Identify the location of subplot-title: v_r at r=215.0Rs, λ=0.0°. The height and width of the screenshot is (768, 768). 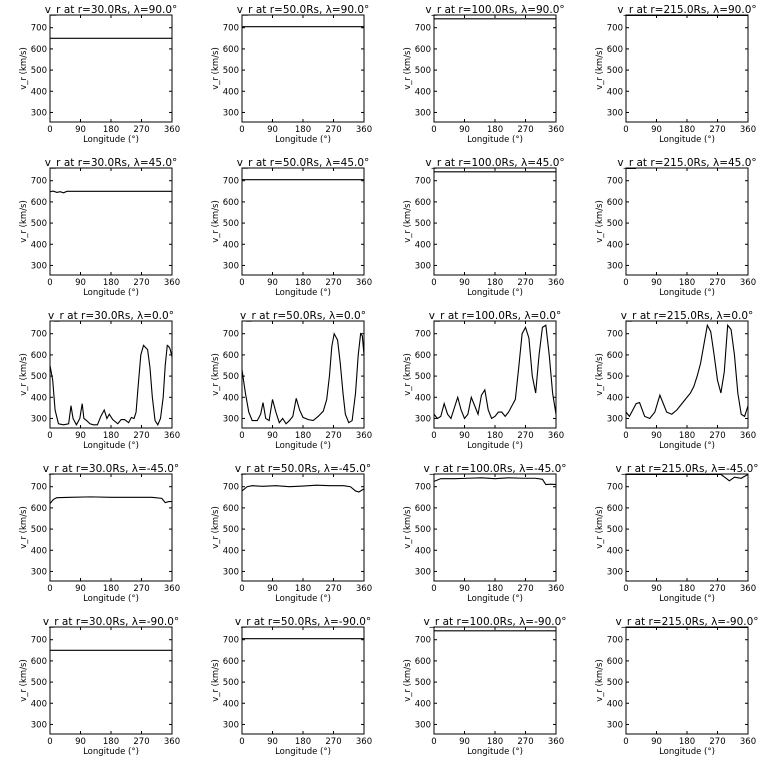
(687, 316).